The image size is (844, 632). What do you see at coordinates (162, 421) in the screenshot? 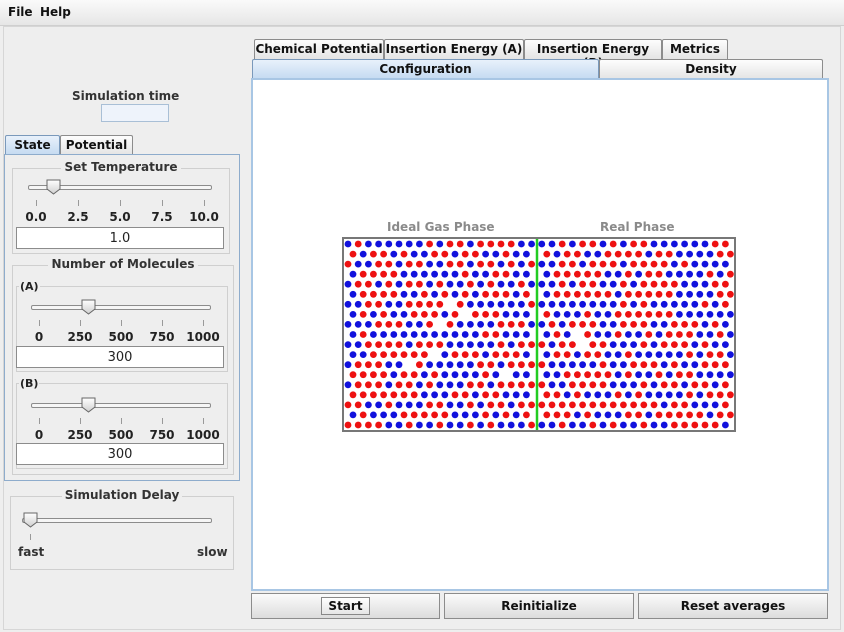
I see `slider-tick` at bounding box center [162, 421].